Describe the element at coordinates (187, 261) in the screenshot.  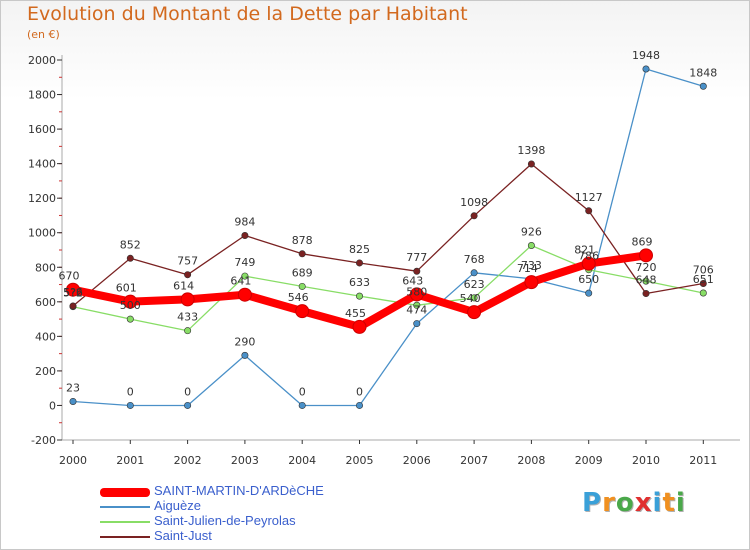
I see `data-label: 757` at that location.